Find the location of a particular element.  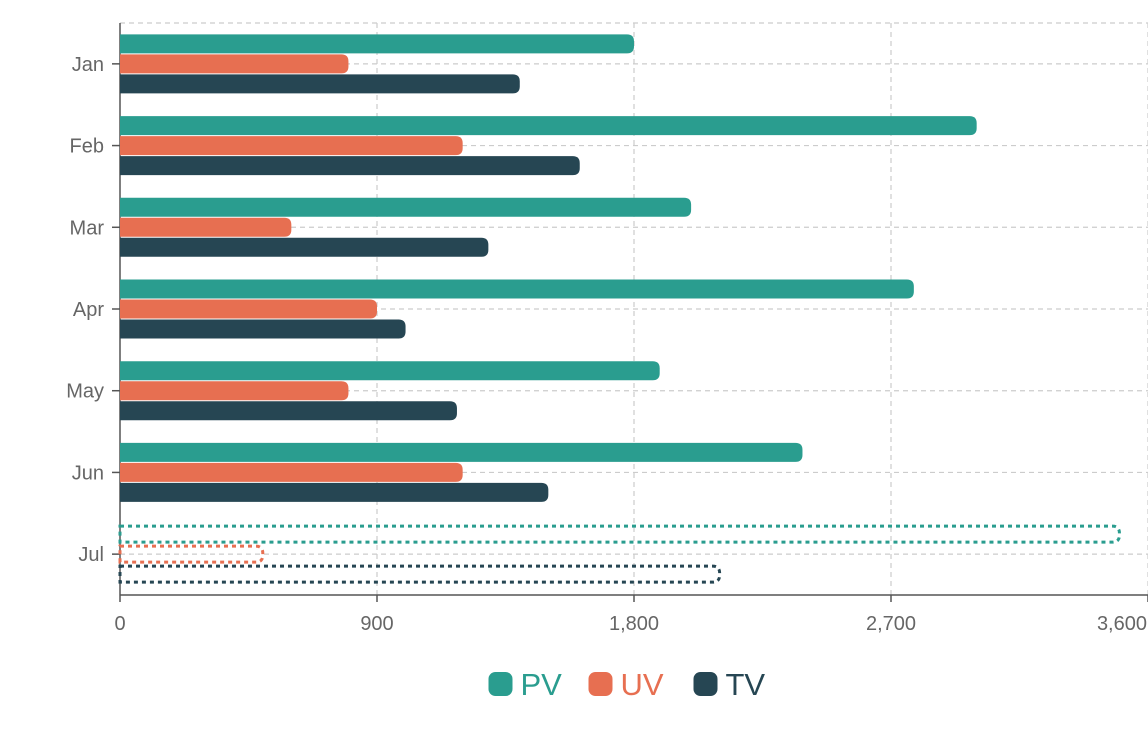

y-tick-label: Feb is located at coordinates (87, 147).